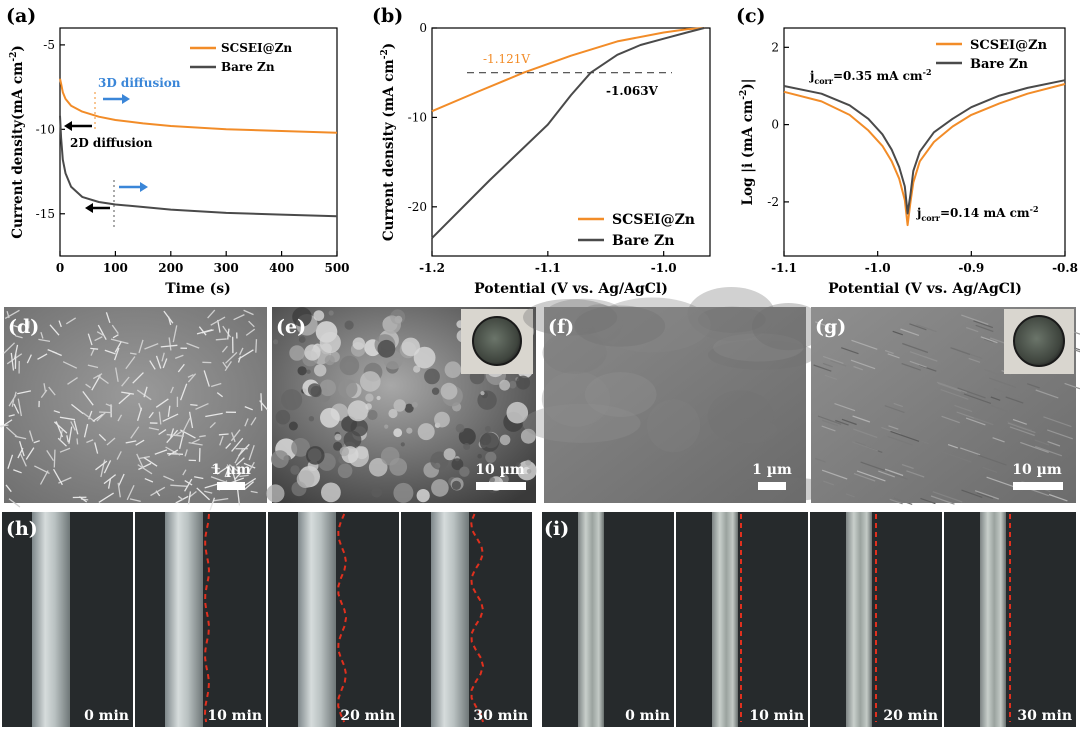 The height and width of the screenshot is (732, 1080). I want to click on zinc-electrode, so click(993, 619).